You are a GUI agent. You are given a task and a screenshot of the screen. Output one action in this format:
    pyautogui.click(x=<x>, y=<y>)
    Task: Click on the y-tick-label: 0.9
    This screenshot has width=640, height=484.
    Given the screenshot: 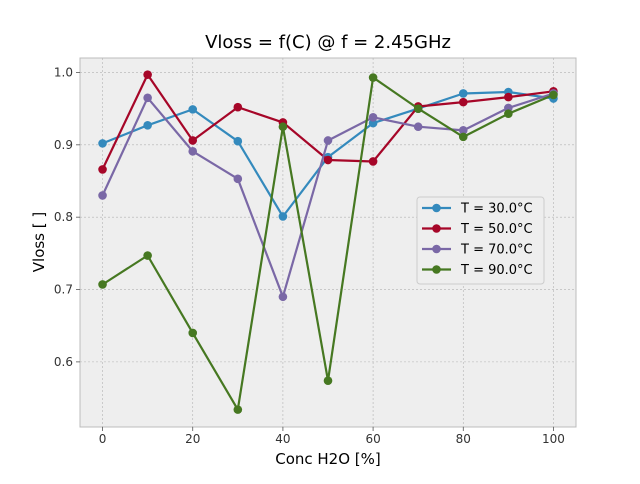 What is the action you would take?
    pyautogui.click(x=63, y=145)
    